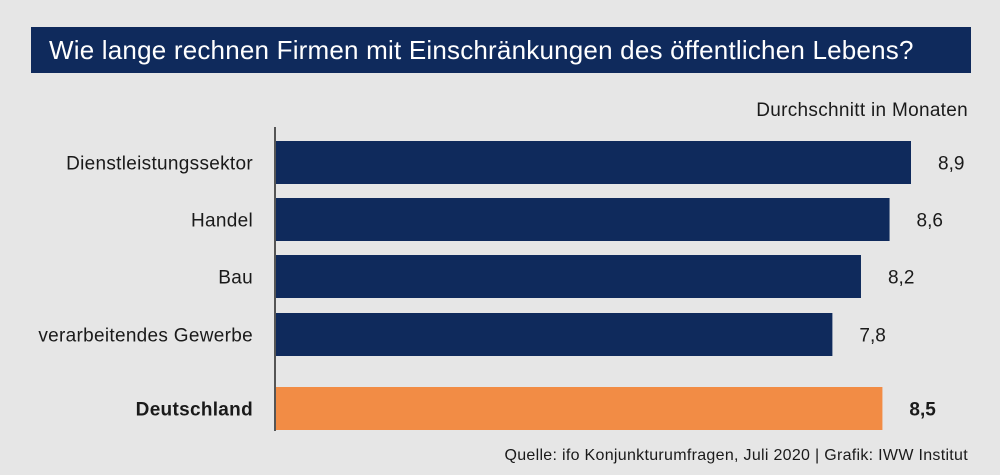 The width and height of the screenshot is (1000, 475). Describe the element at coordinates (235, 278) in the screenshot. I see `category-label-bau: Bau` at that location.